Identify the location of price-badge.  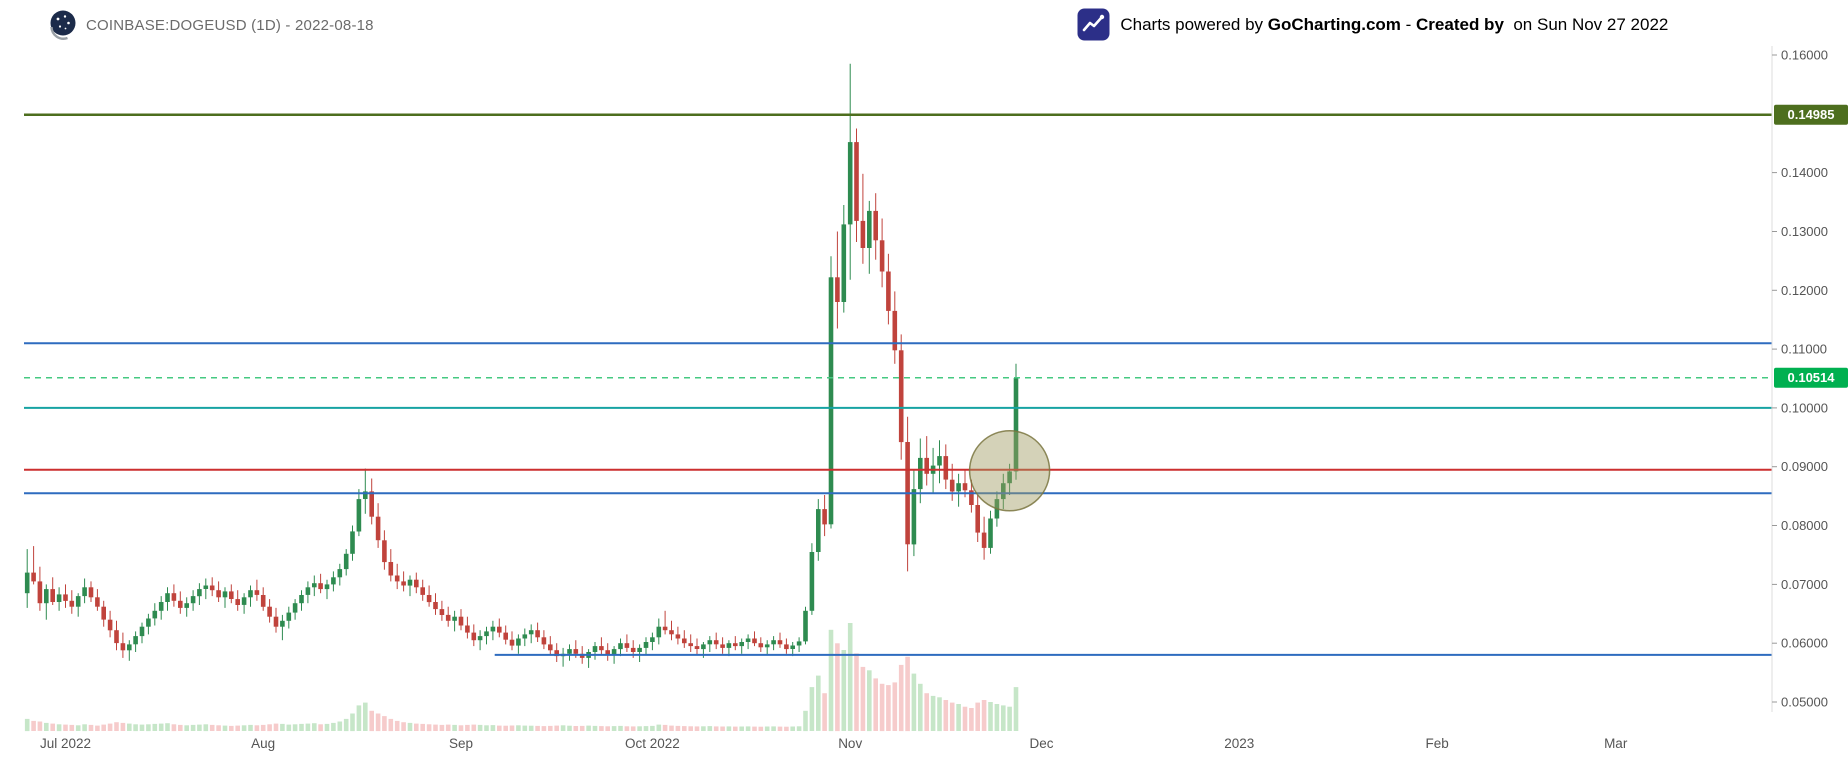
(1811, 114).